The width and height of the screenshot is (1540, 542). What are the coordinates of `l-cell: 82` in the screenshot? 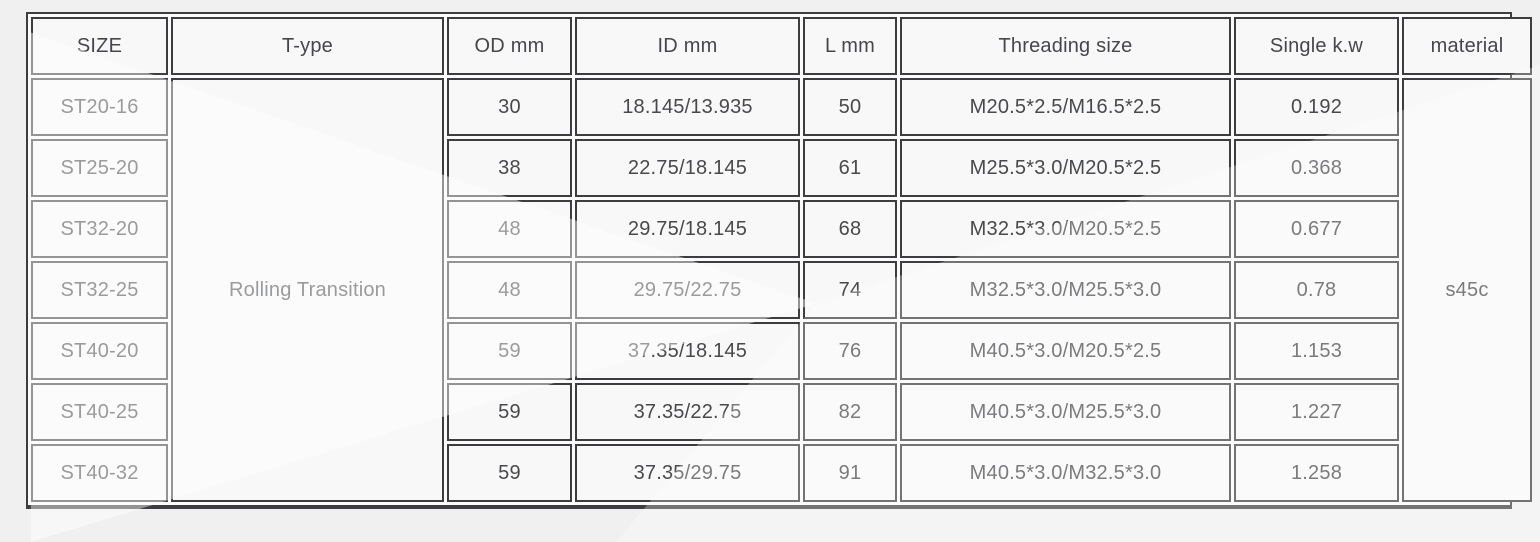 It's located at (850, 412).